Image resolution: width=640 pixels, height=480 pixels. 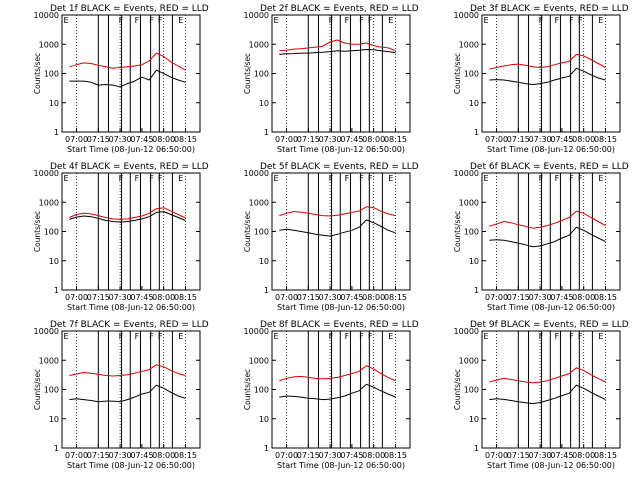 I want to click on panel-title: Det 3f BLACK = Events, RED = LLD, so click(x=549, y=9).